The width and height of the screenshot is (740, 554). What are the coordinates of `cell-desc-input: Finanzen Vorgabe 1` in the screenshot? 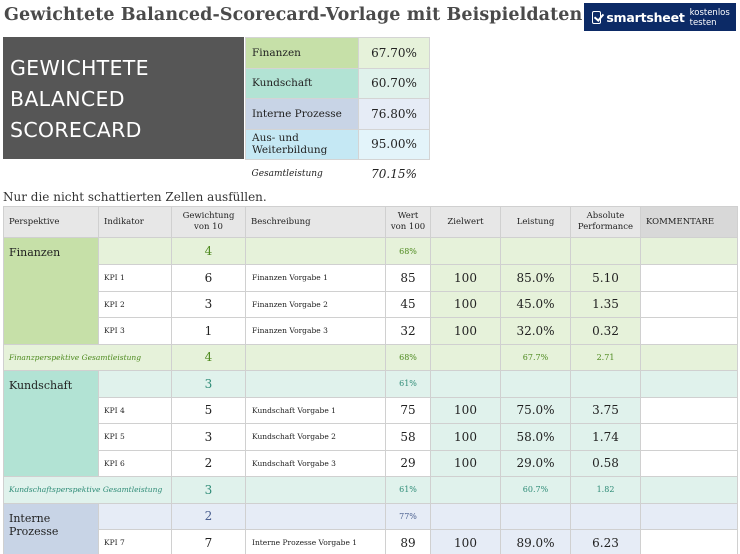 It's located at (315, 278).